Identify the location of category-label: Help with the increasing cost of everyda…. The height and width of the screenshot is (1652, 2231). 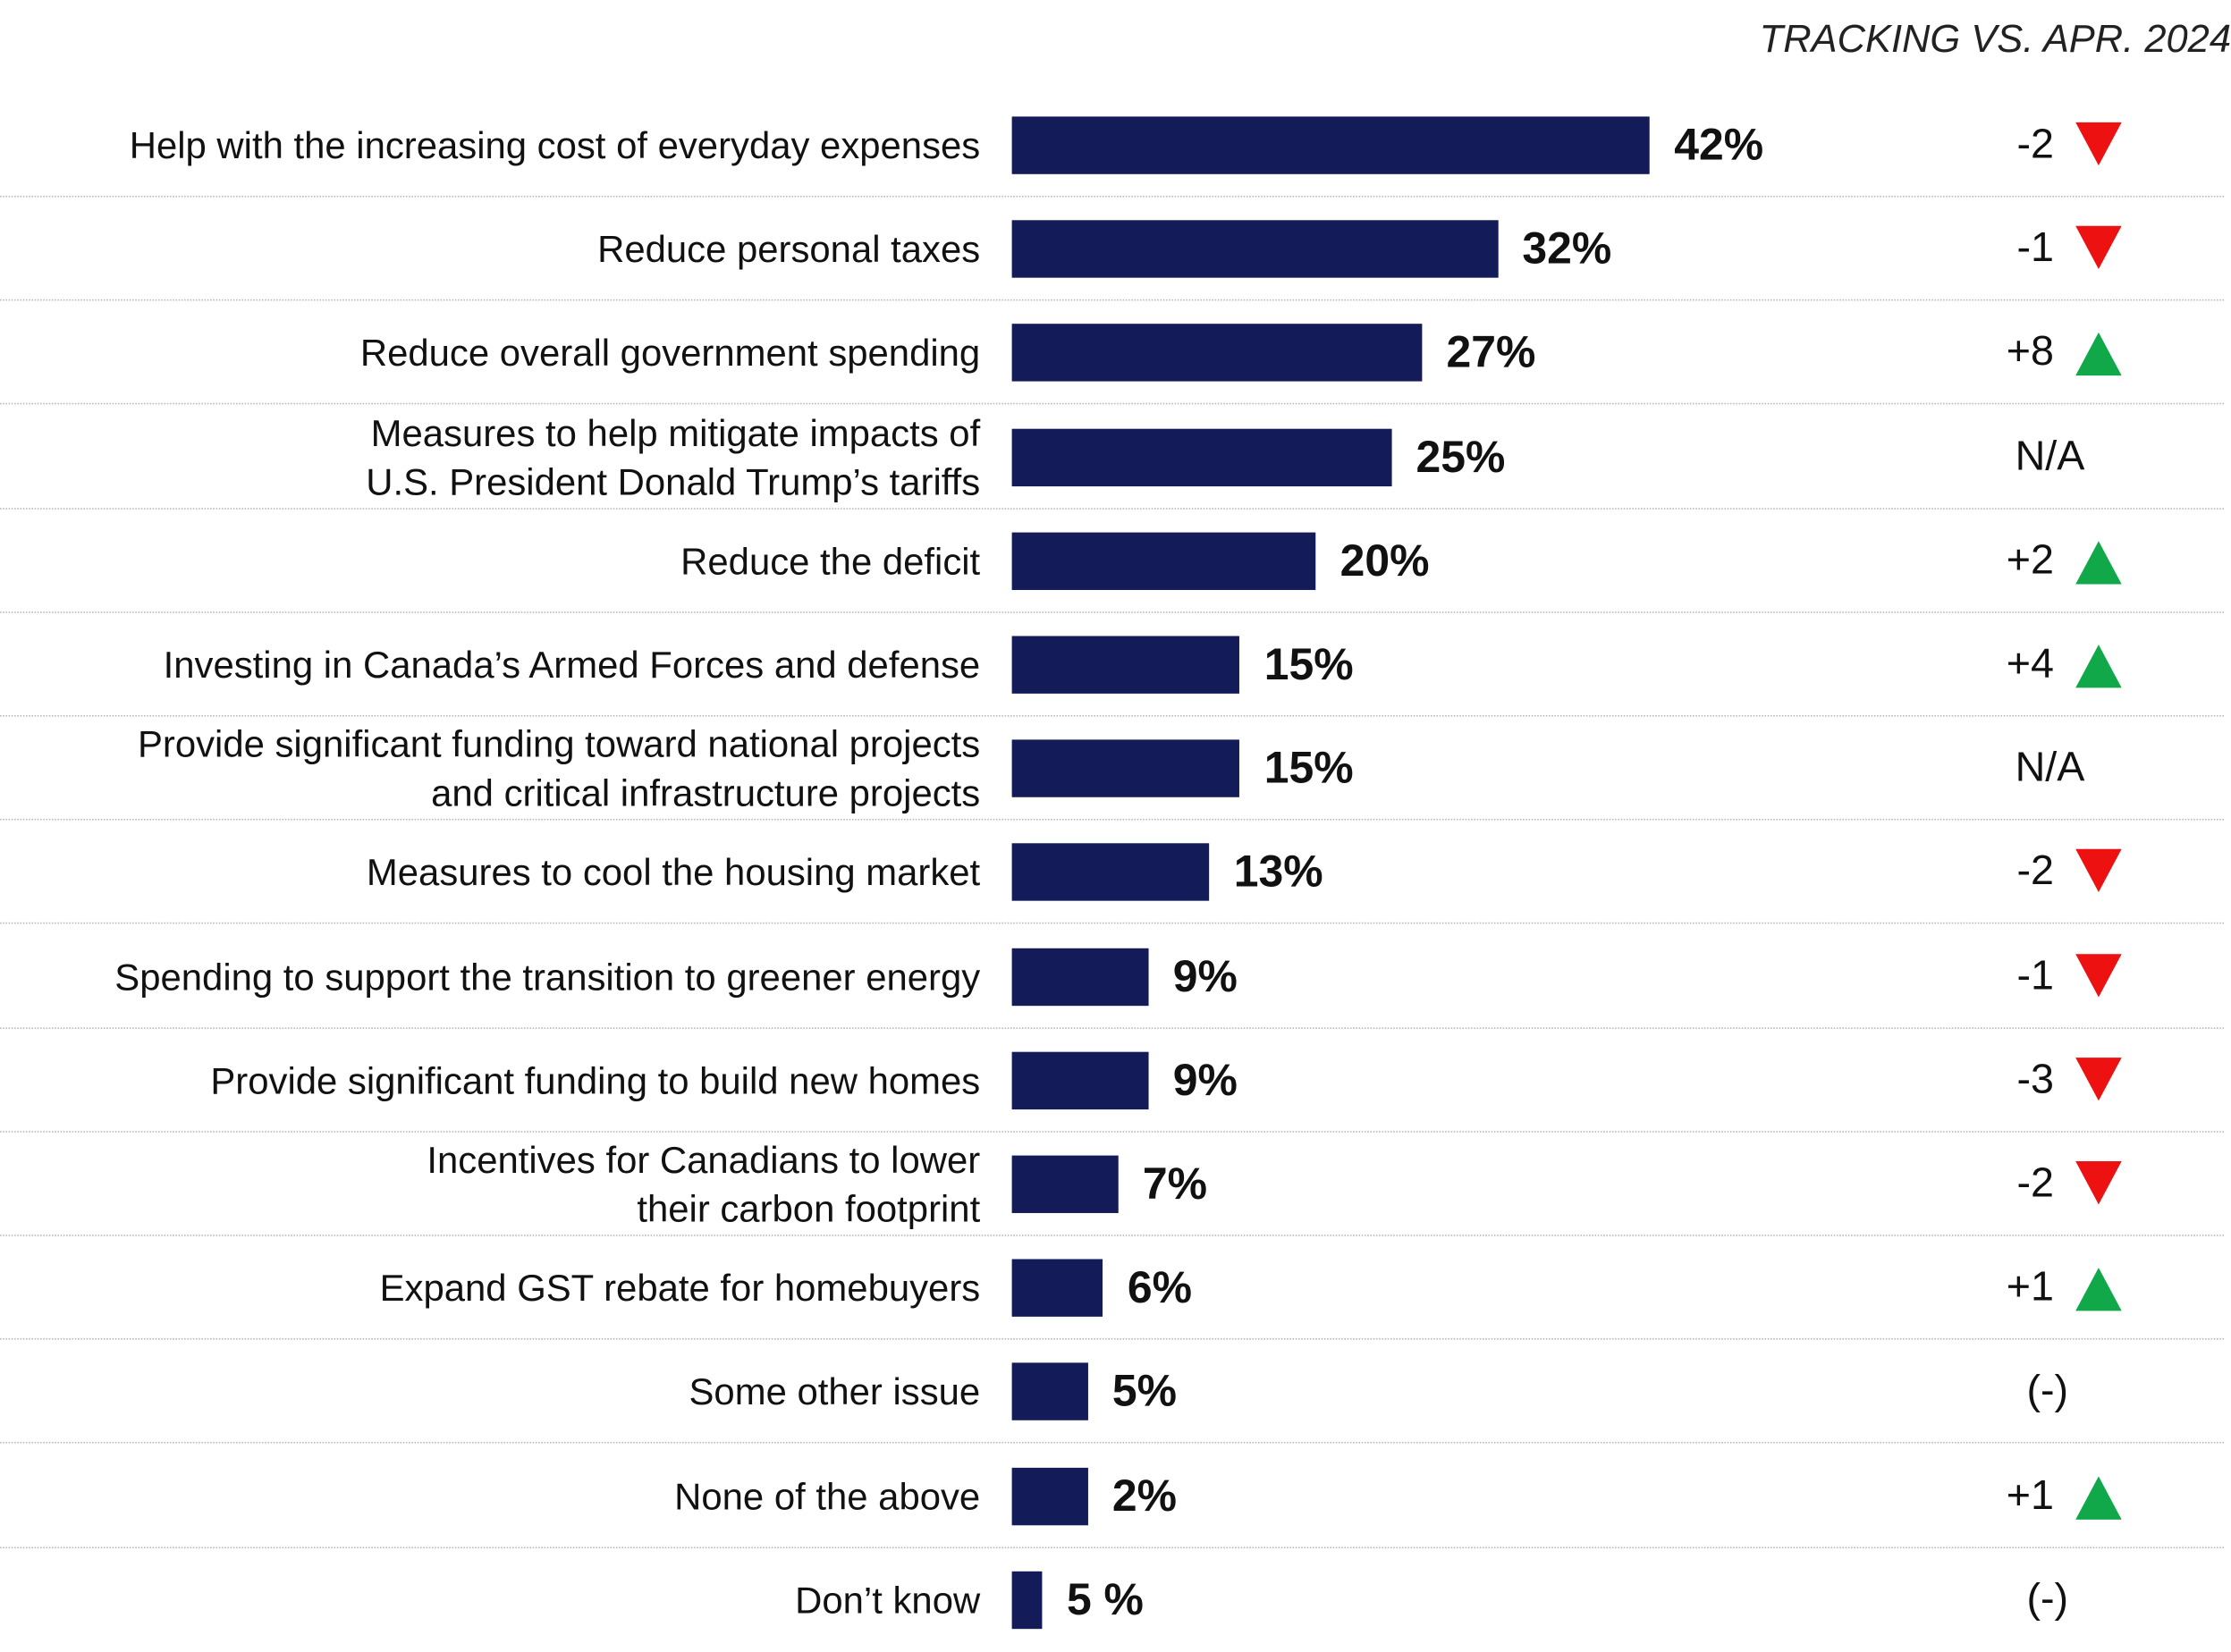
(555, 145).